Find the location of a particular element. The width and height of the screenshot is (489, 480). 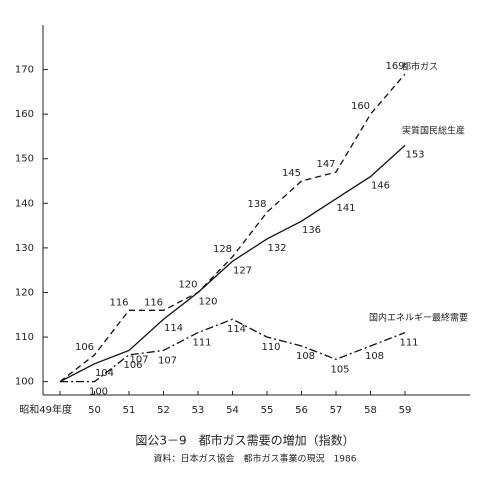

value-label: 104 is located at coordinates (104, 373).